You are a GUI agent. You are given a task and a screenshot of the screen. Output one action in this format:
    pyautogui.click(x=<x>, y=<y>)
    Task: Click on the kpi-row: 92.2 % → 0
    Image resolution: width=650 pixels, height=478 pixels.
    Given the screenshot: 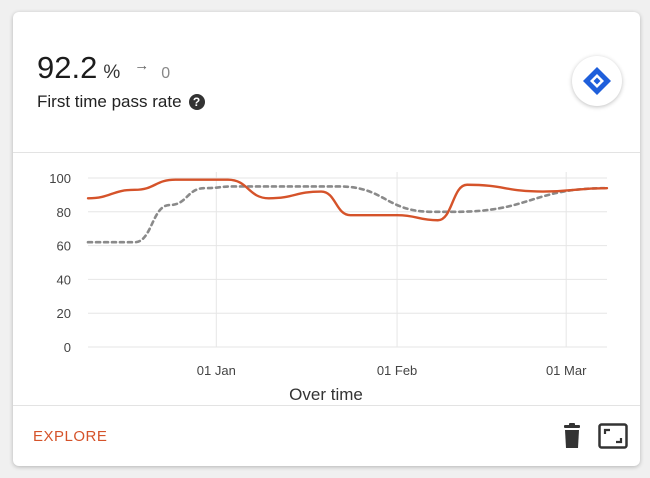 What is the action you would take?
    pyautogui.click(x=103, y=68)
    